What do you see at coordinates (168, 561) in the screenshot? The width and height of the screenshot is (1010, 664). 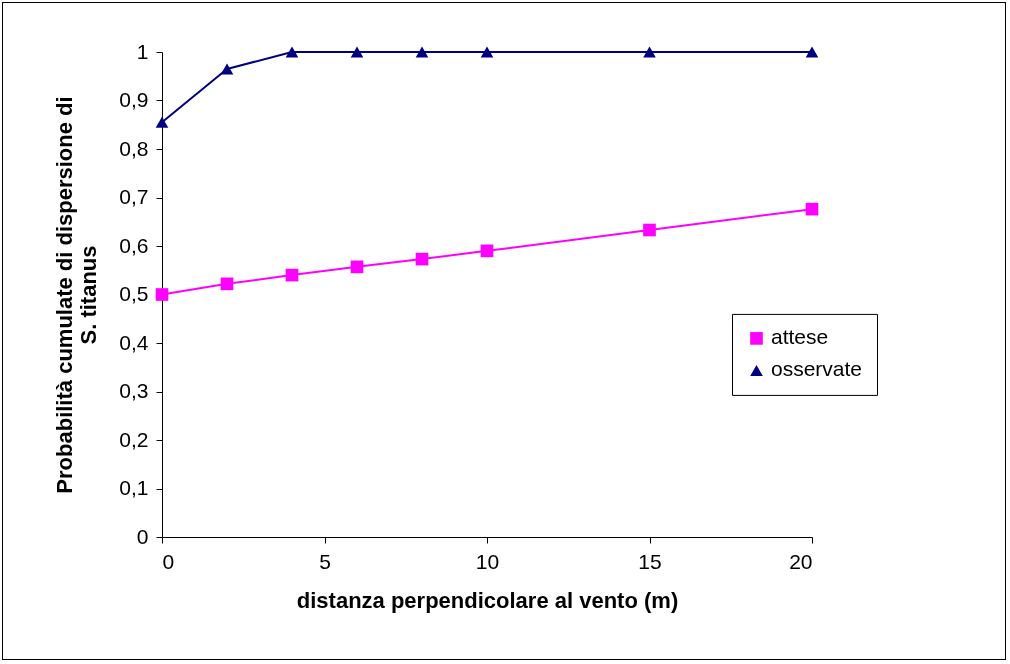 I see `x-tick-label: 0` at bounding box center [168, 561].